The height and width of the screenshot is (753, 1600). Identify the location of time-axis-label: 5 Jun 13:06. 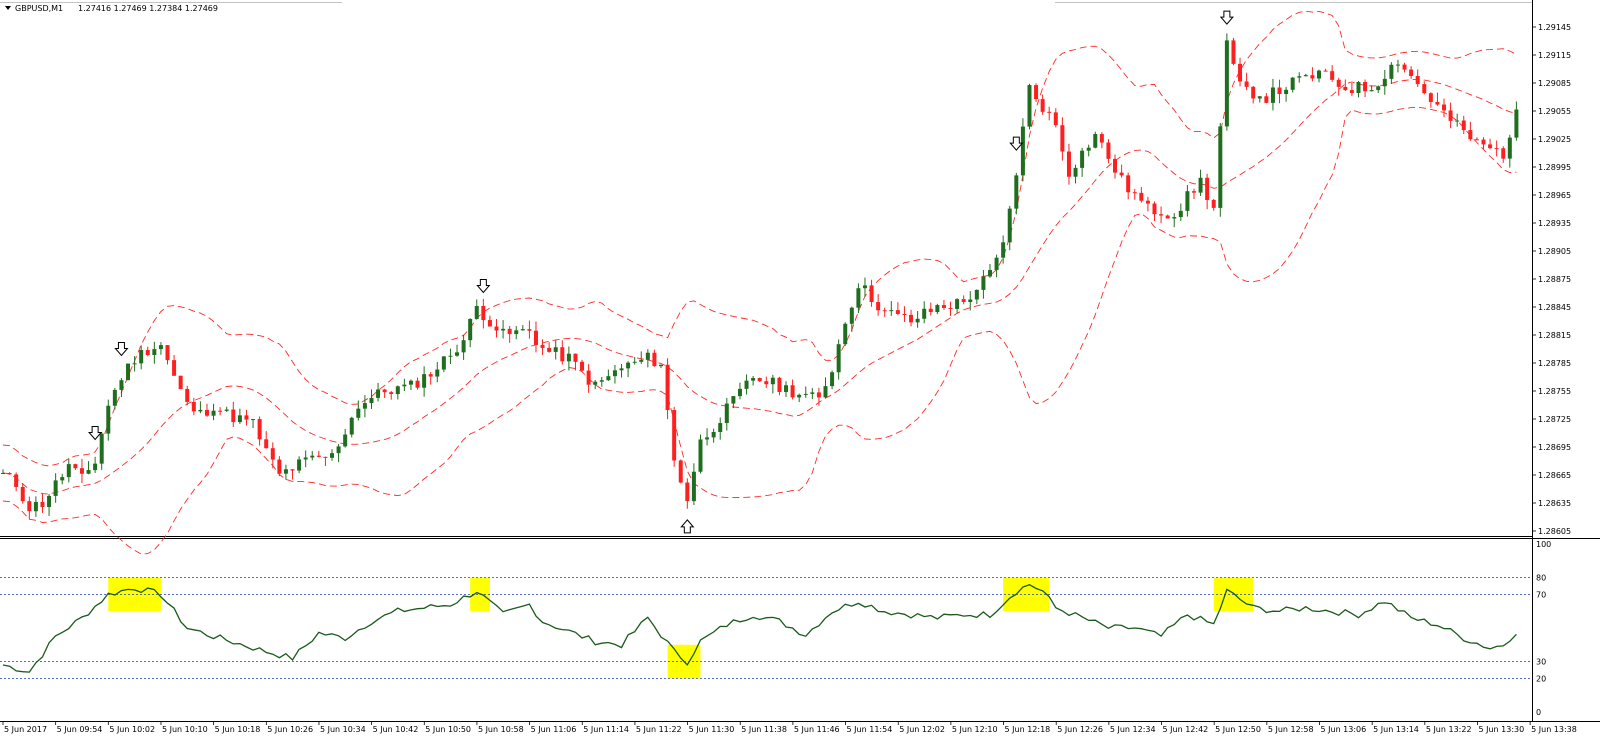
(1344, 729).